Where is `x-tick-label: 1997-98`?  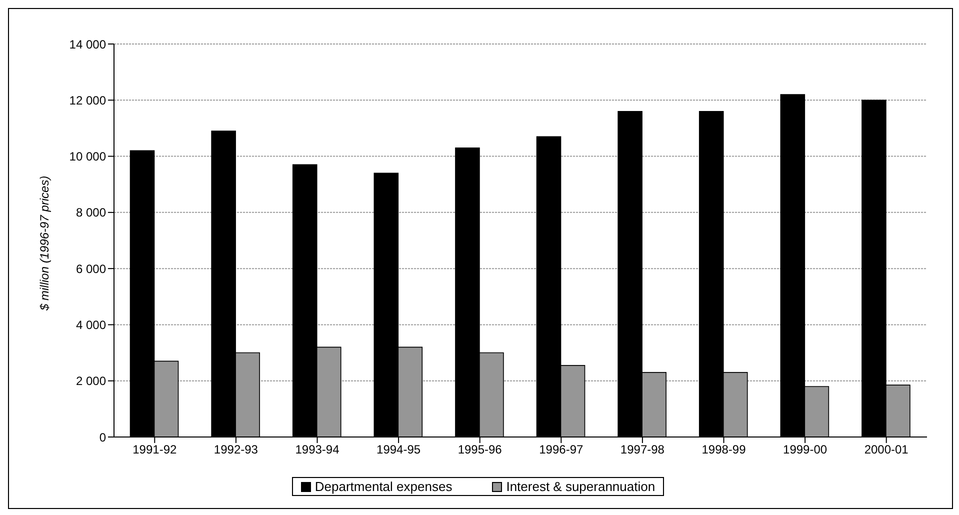
x-tick-label: 1997-98 is located at coordinates (642, 449).